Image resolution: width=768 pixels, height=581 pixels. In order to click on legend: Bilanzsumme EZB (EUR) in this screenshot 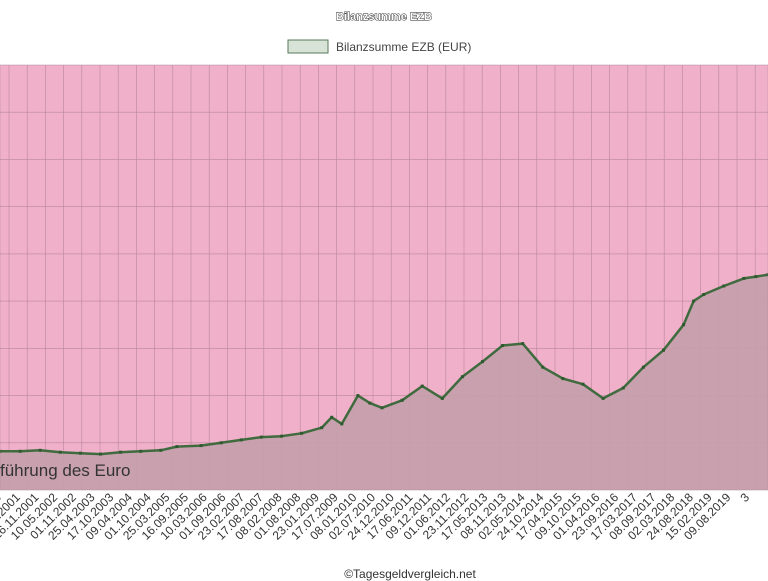, I will do `click(379, 46)`.